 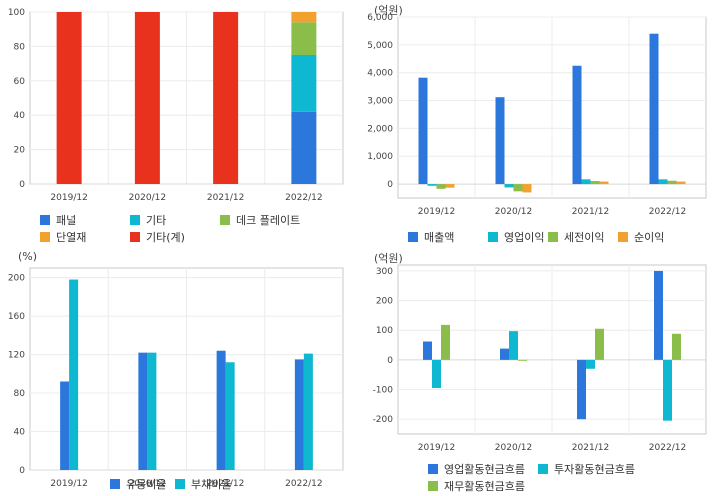 What do you see at coordinates (380, 102) in the screenshot?
I see `income-ytick-label: 3,000` at bounding box center [380, 102].